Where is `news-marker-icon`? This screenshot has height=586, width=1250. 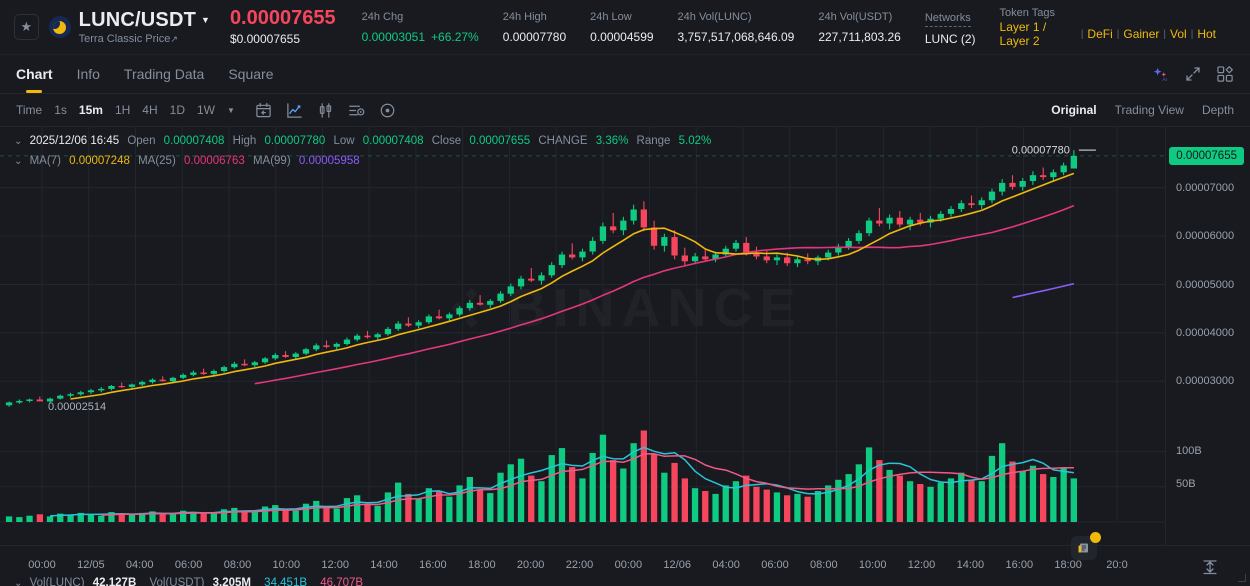 news-marker-icon is located at coordinates (1086, 546).